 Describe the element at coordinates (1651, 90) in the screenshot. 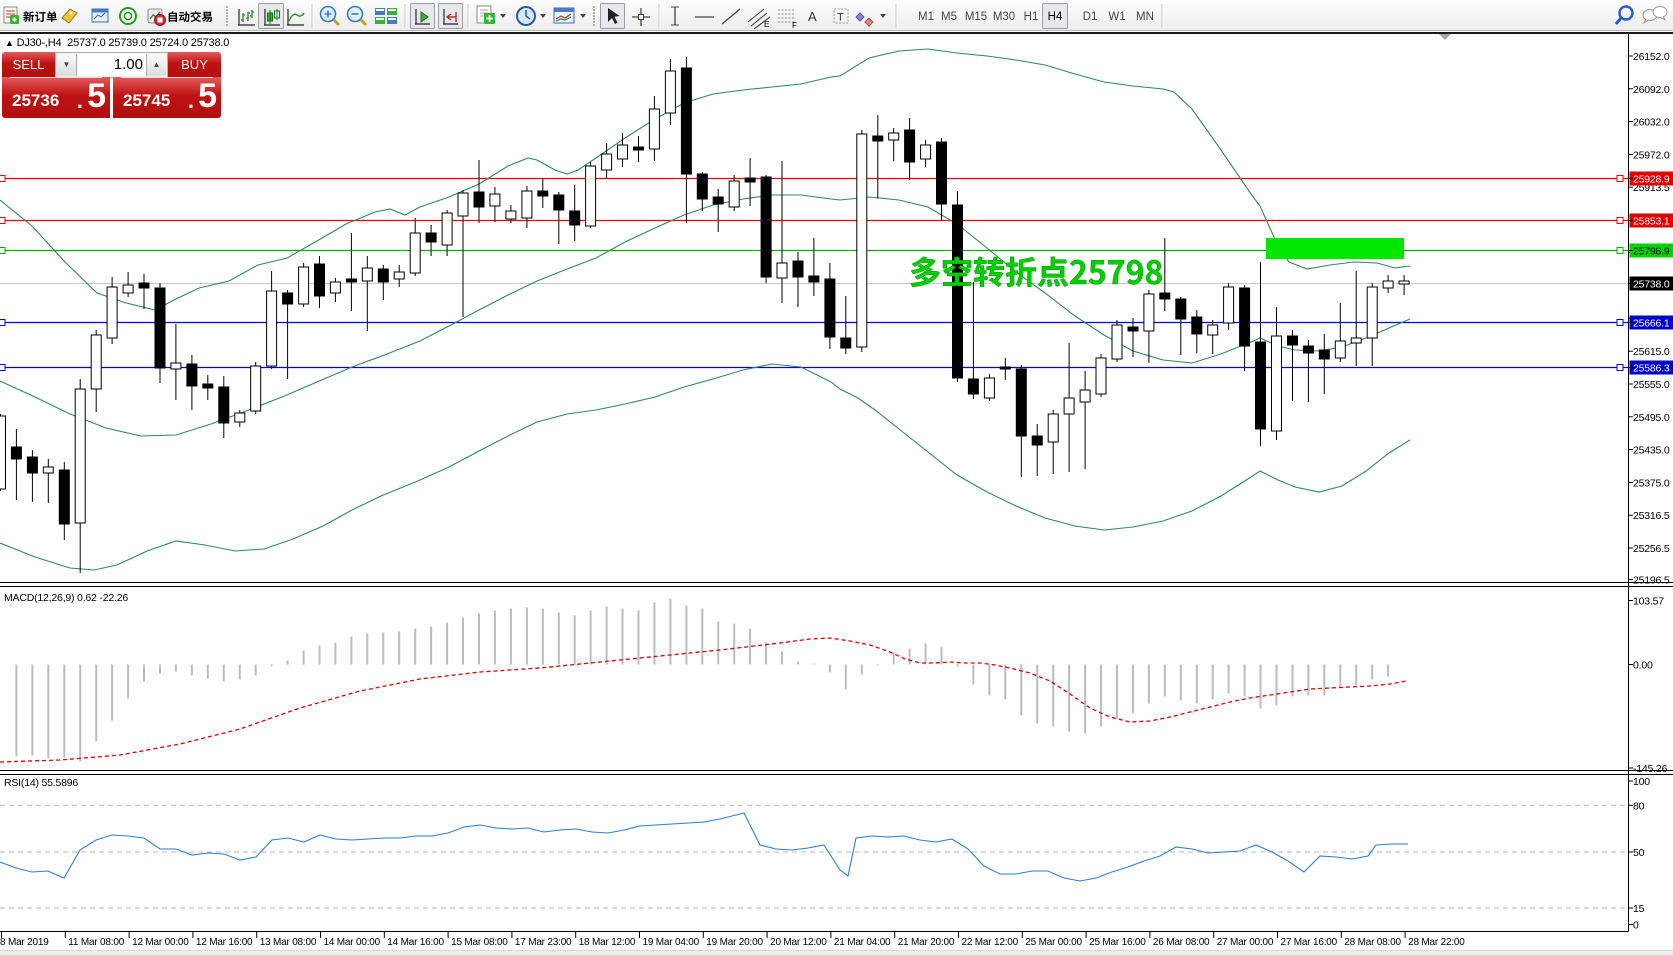

I see `svg-text: 26092.0` at that location.